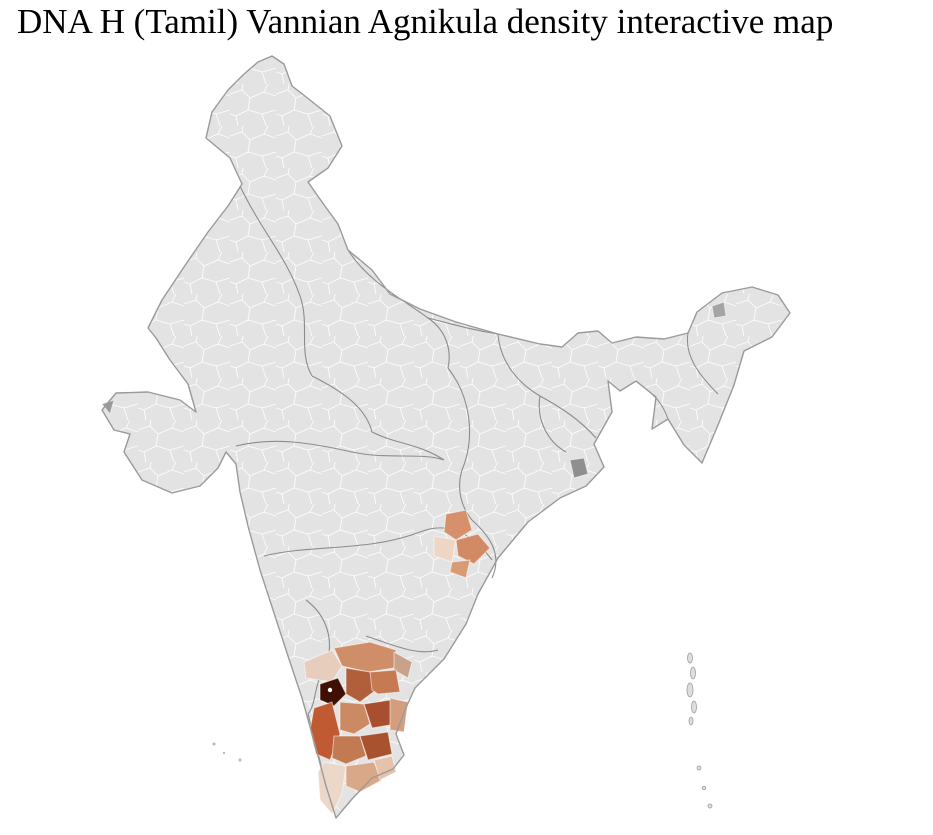 Image resolution: width=933 pixels, height=835 pixels. Describe the element at coordinates (330, 690) in the screenshot. I see `district-enclave` at that location.